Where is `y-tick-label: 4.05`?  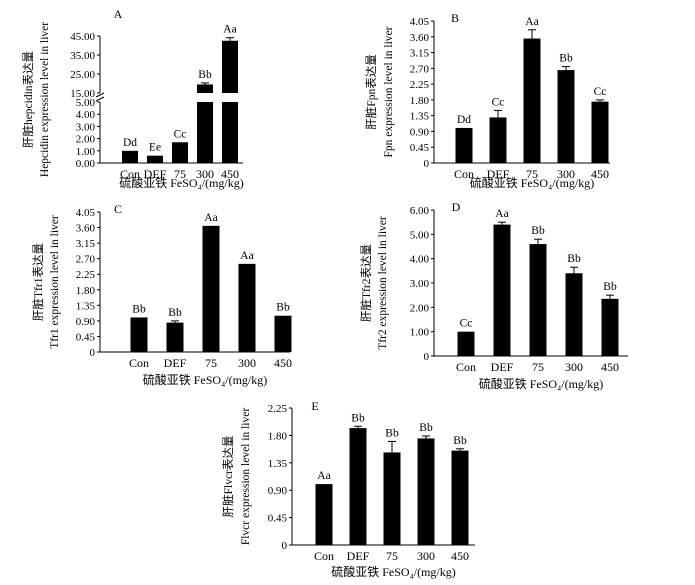 y-tick-label: 4.05 is located at coordinates (86, 213).